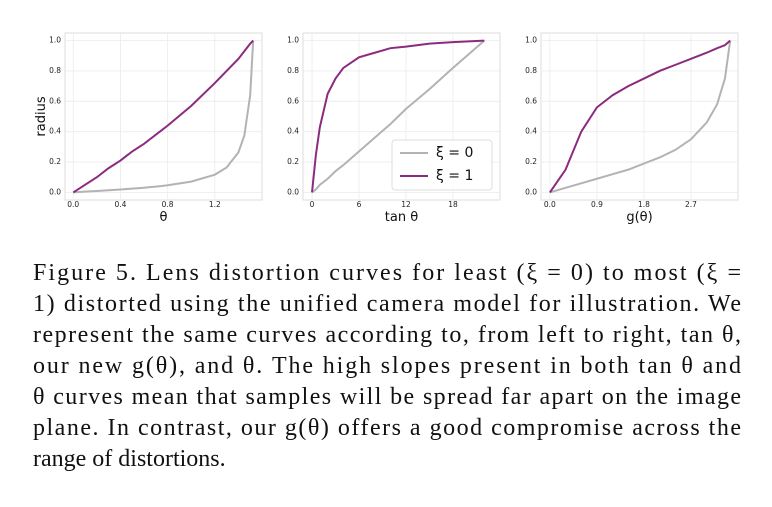 The width and height of the screenshot is (772, 507). Describe the element at coordinates (454, 153) in the screenshot. I see `legend-label: ξ = 0` at that location.